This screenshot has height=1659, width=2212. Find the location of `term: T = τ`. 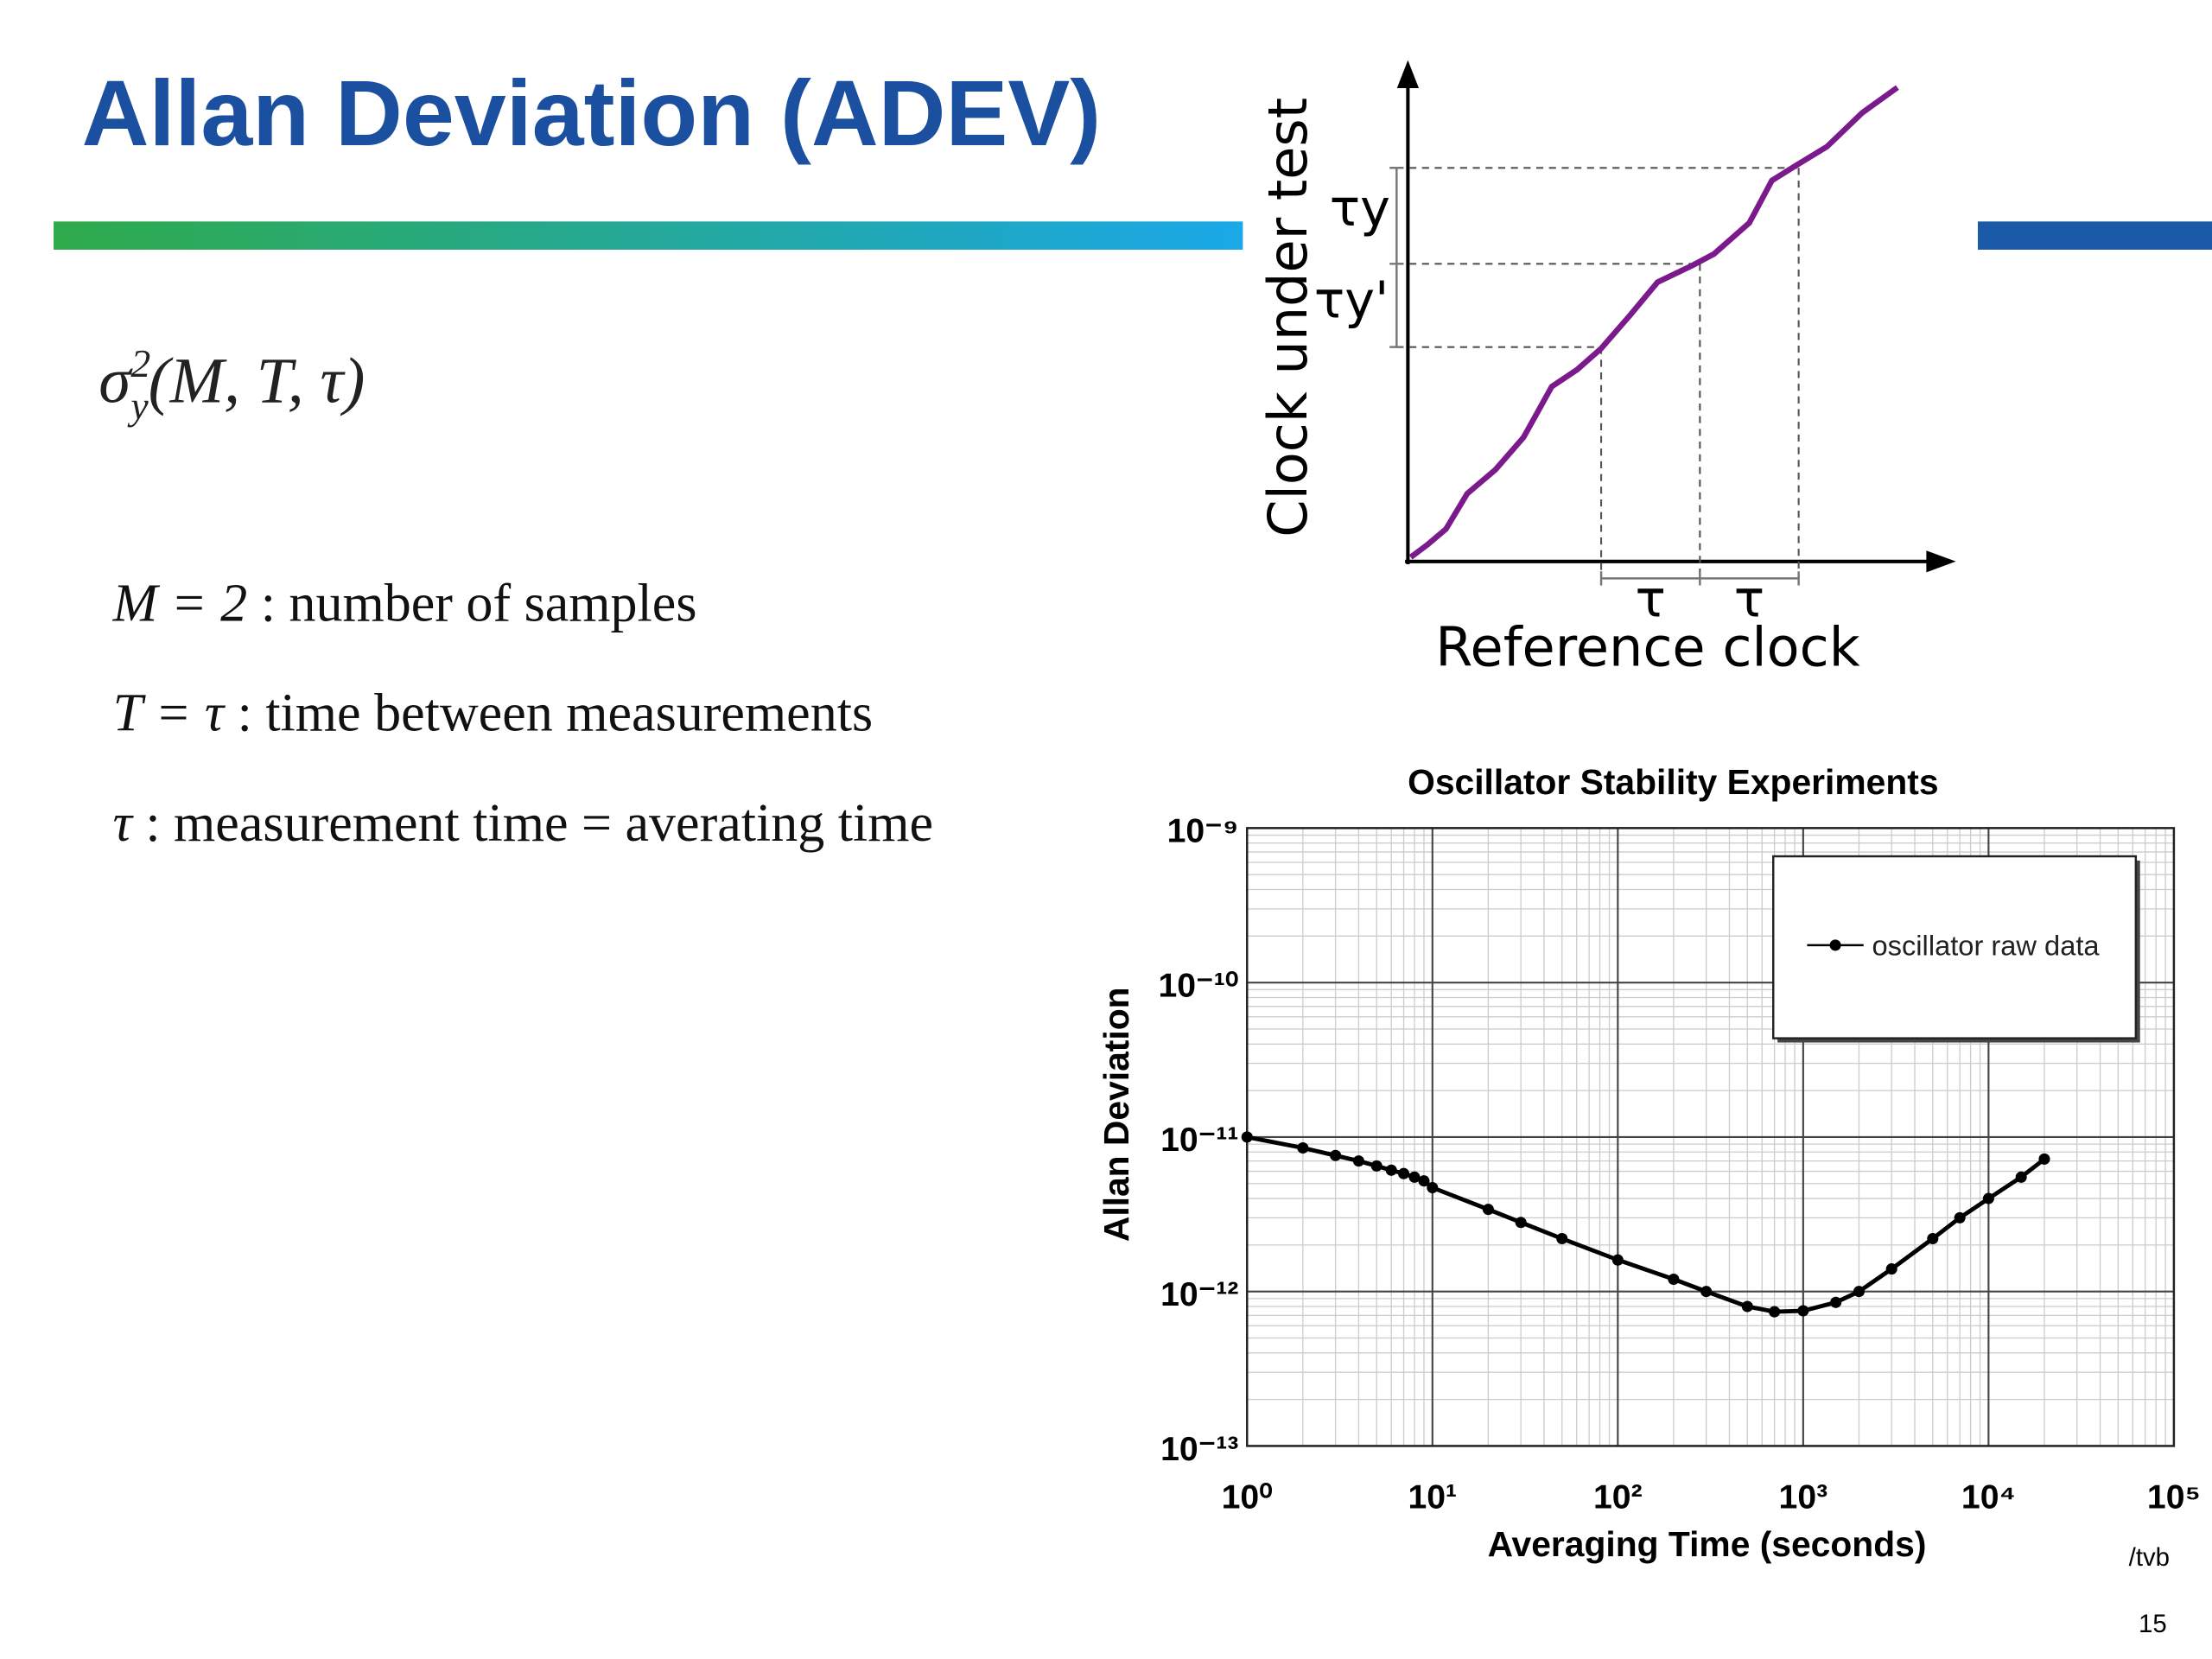

term: T = τ is located at coordinates (169, 713).